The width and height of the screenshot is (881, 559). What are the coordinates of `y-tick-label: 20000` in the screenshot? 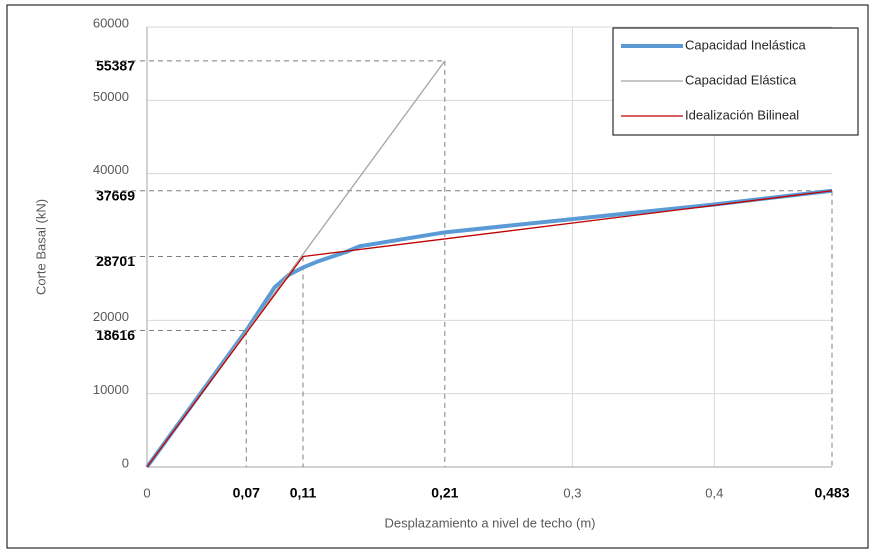 It's located at (111, 316).